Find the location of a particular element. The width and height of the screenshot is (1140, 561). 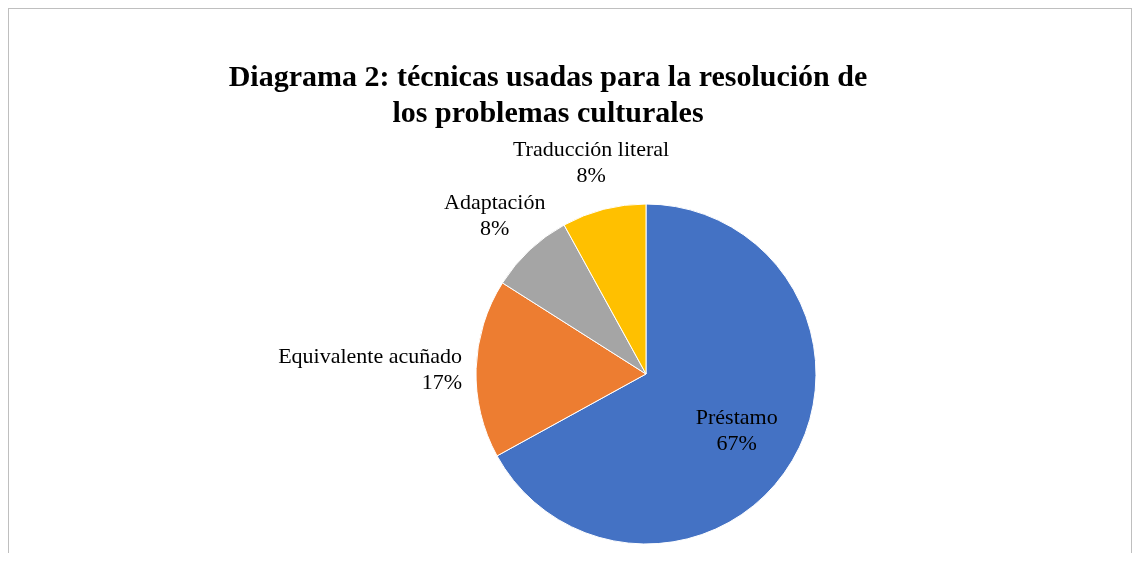

slice-label: Adaptación is located at coordinates (495, 201).